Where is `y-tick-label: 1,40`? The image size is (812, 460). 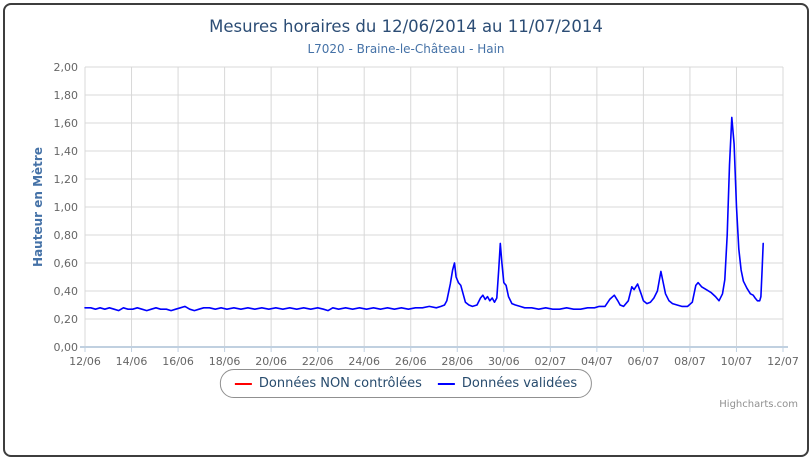
y-tick-label: 1,40 is located at coordinates (66, 151).